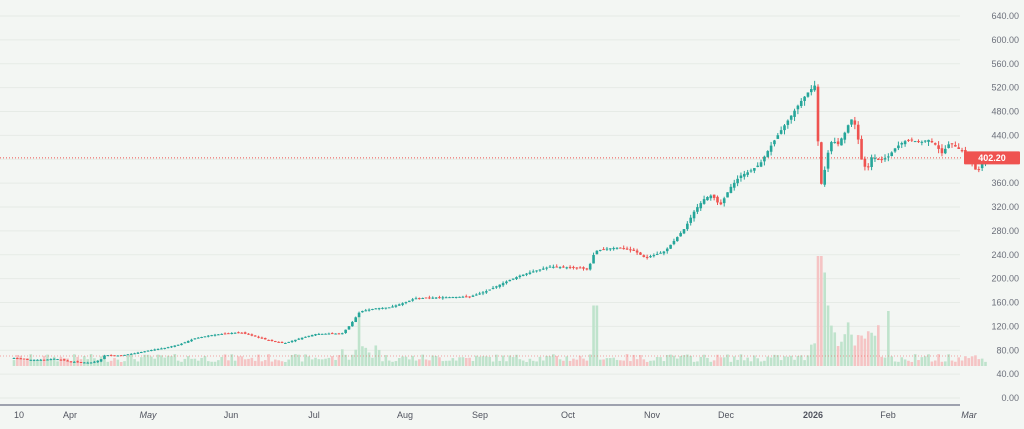 The width and height of the screenshot is (1024, 429). What do you see at coordinates (1007, 350) in the screenshot?
I see `price-tick-label: 80.00` at bounding box center [1007, 350].